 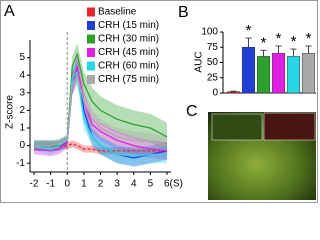 What do you see at coordinates (117, 184) in the screenshot?
I see `x-tick-label: 3` at bounding box center [117, 184].